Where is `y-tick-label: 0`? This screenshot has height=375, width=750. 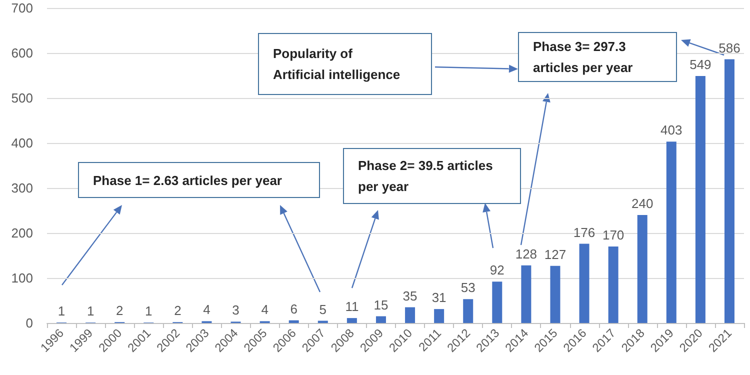 y-tick-label: 0 is located at coordinates (29, 323).